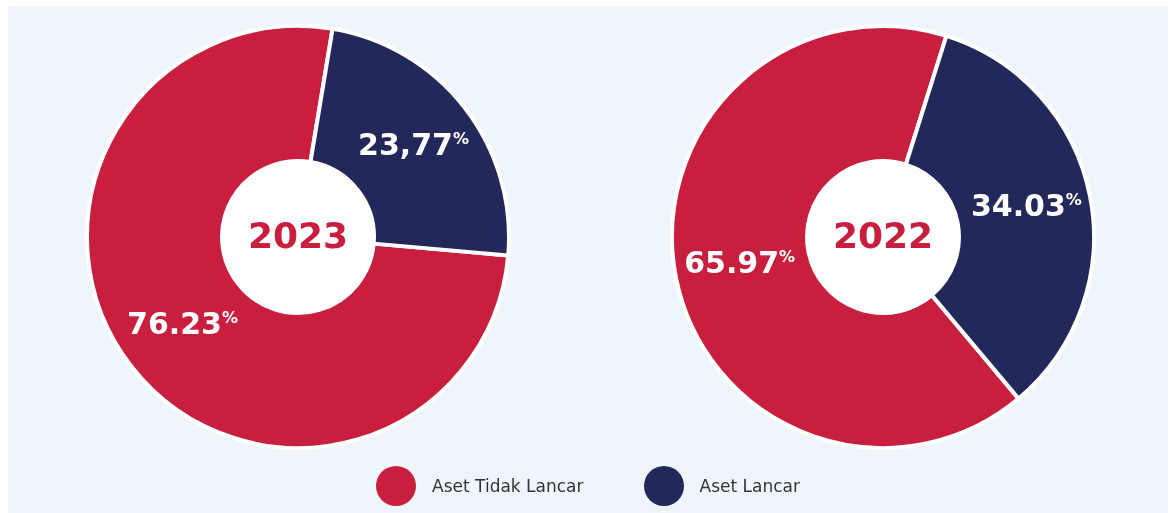  I want to click on legend-label: Aset Tidak Lancar, so click(508, 486).